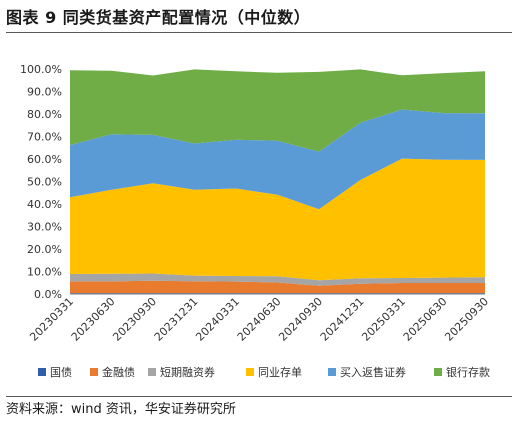  I want to click on x-tick-label: 20250930, so click(466, 319).